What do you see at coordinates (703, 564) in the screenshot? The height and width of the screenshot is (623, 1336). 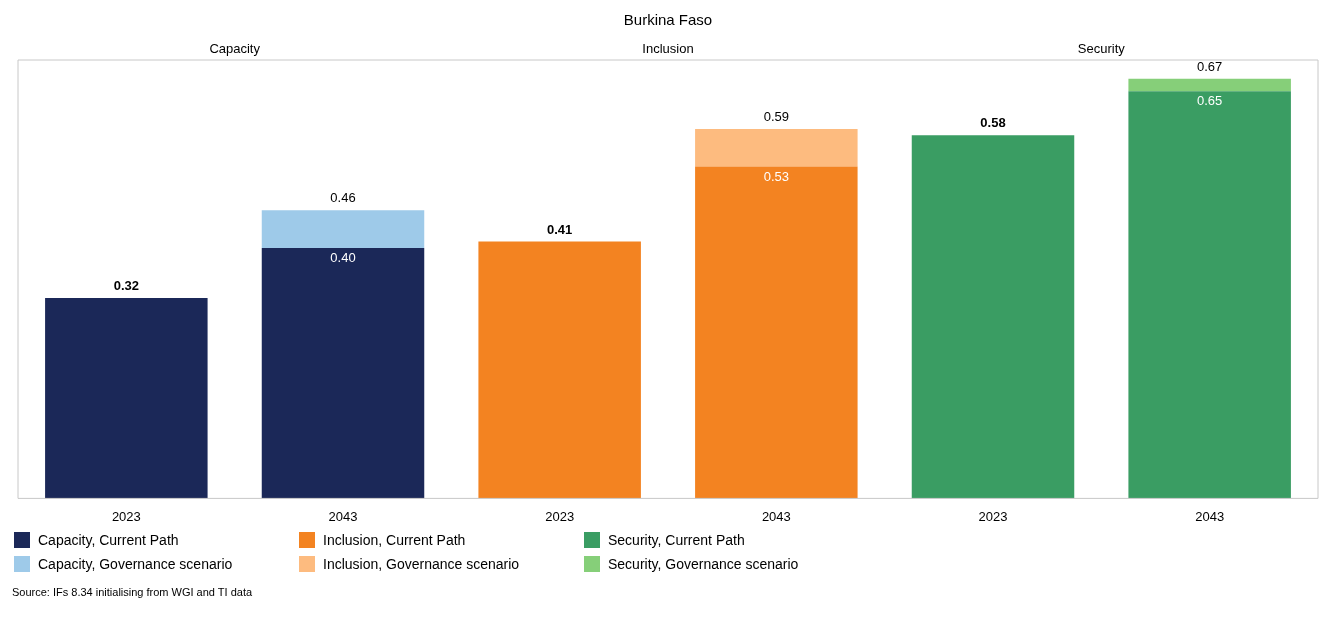 I see `legend-label: Security, Governance scenario` at bounding box center [703, 564].